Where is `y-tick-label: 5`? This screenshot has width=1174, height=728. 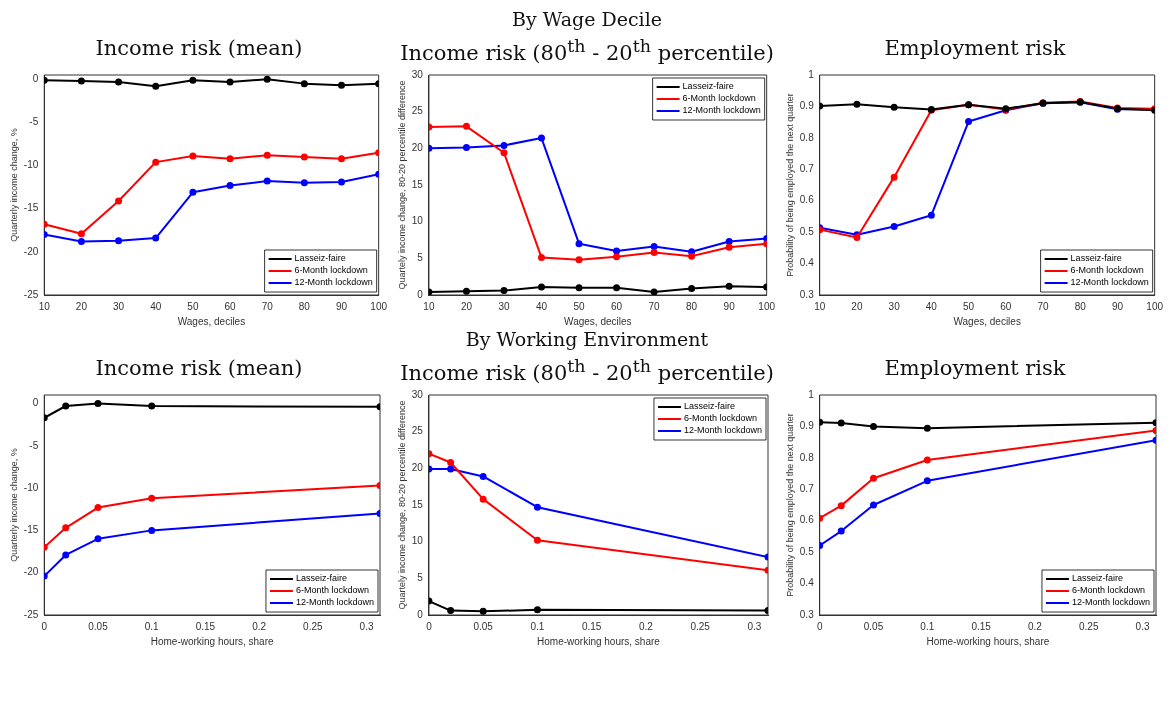
y-tick-label: 5 is located at coordinates (420, 258).